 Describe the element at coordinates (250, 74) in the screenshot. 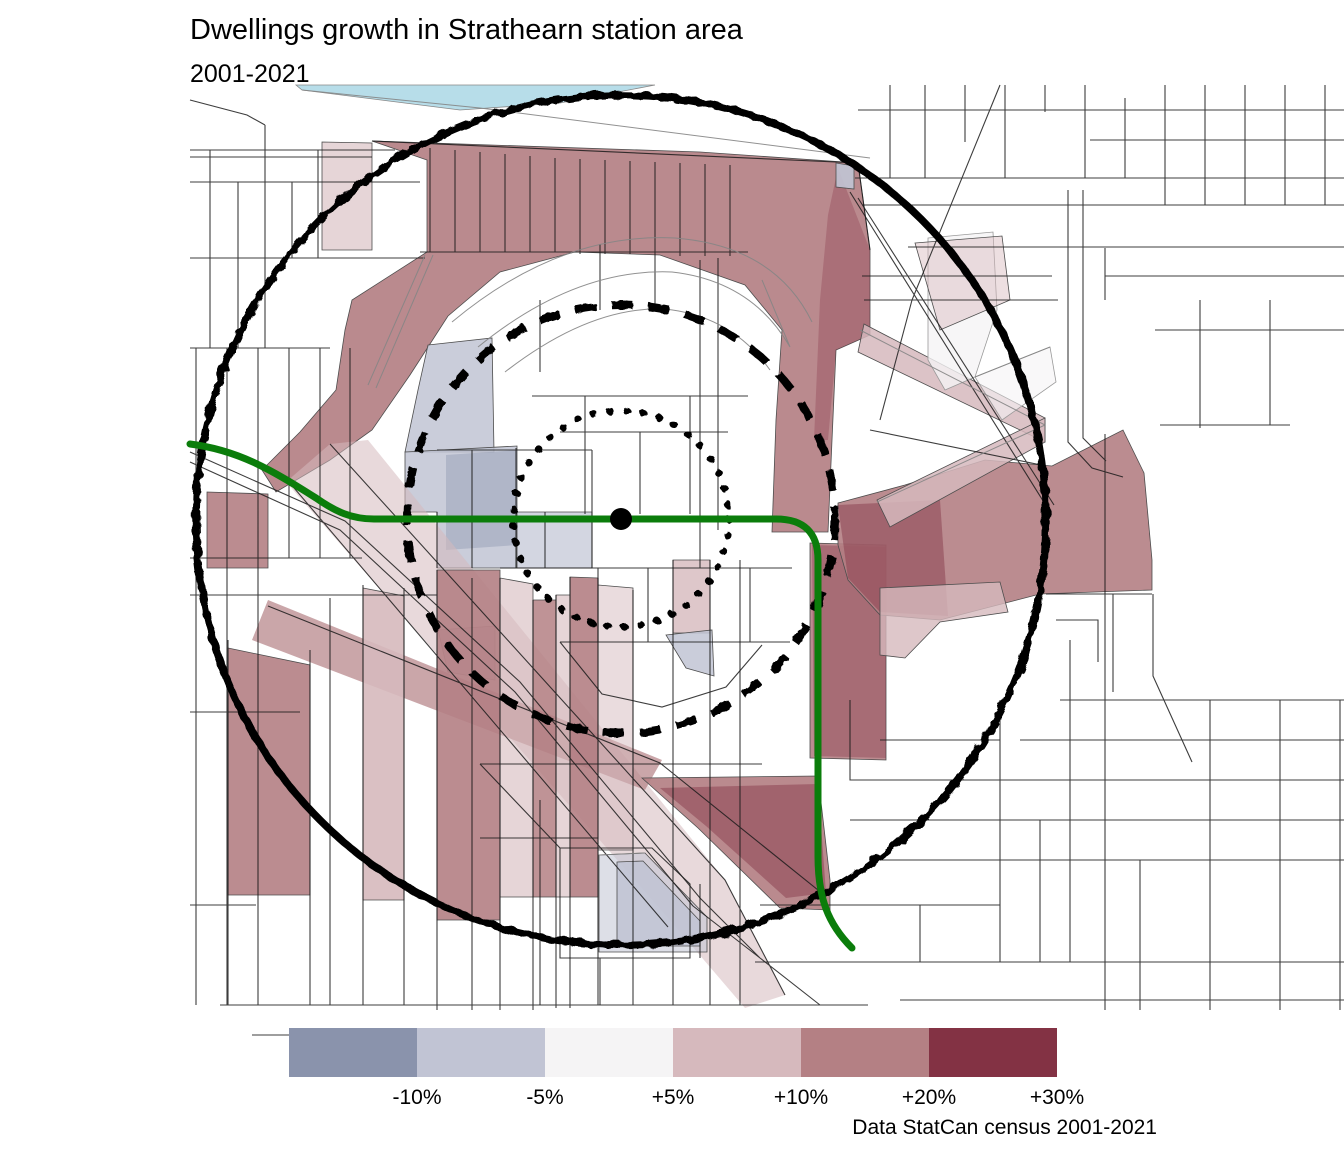

I see `page-subtitle: 2001-2021` at that location.